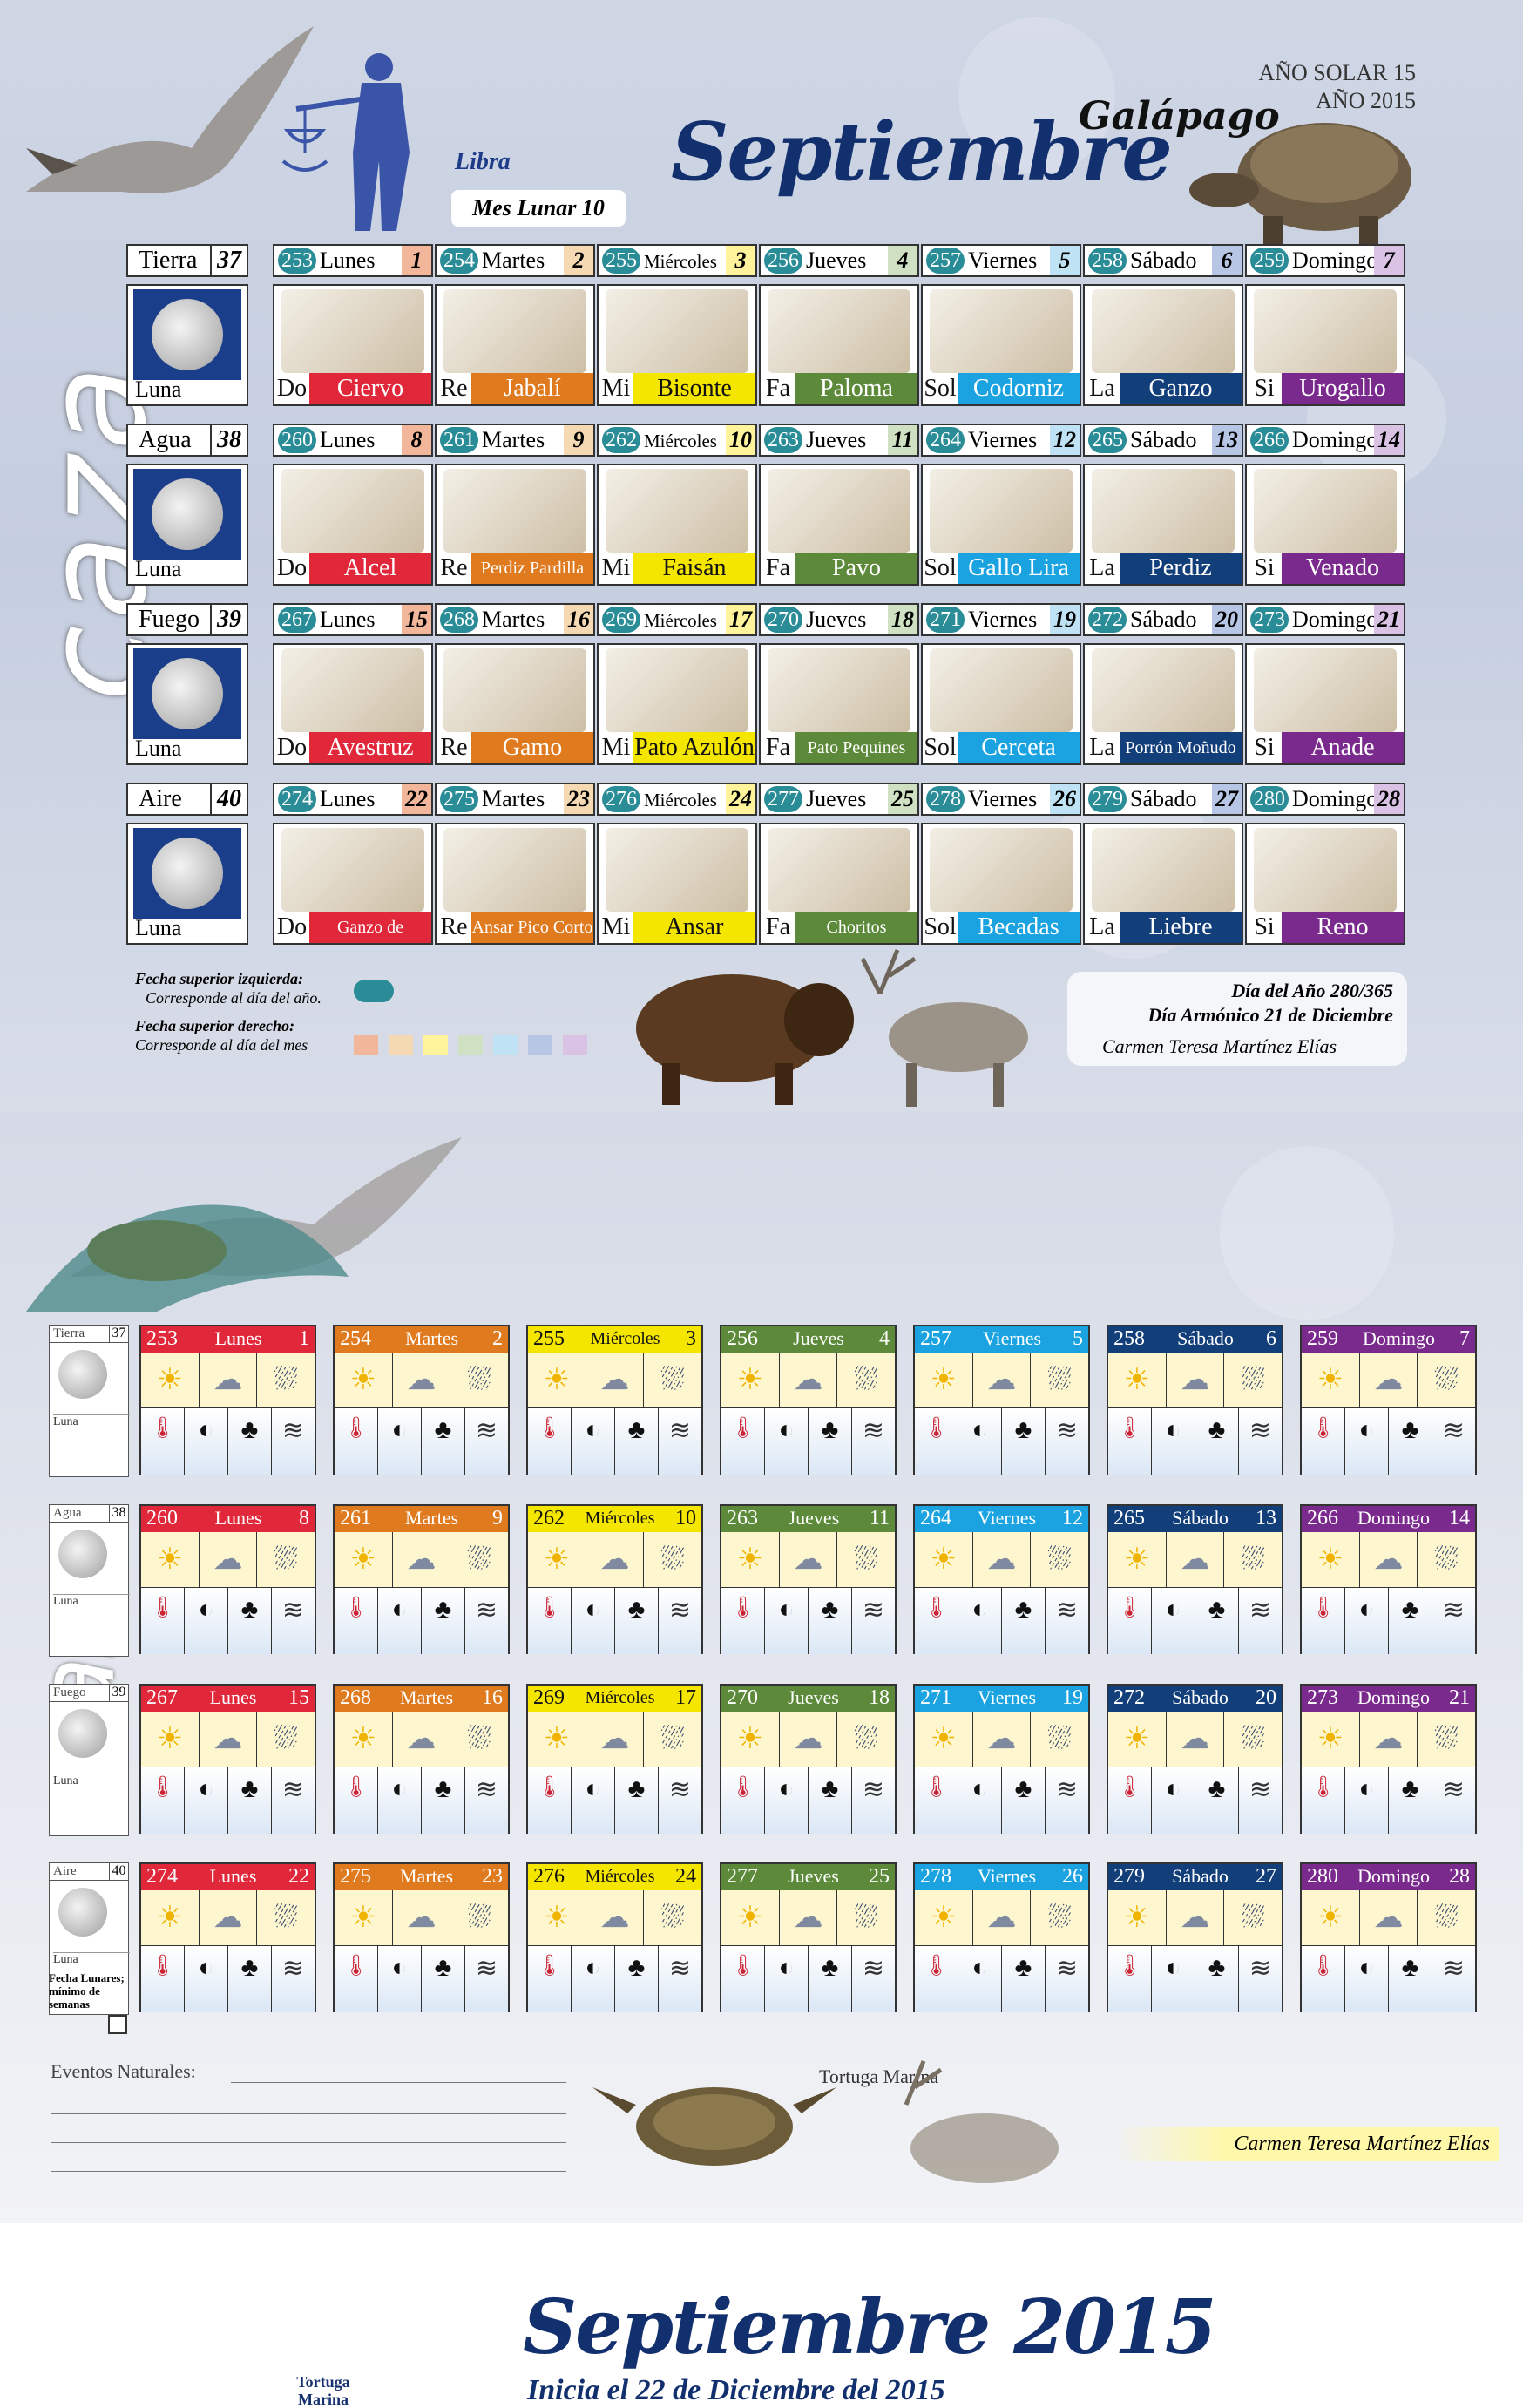 This screenshot has width=1523, height=2408. Describe the element at coordinates (1388, 1937) in the screenshot. I see `weather-day-card: 280 Domingo 28 ☀ ☁ ⛆ 🌡 ◐ ♣ ≋` at that location.